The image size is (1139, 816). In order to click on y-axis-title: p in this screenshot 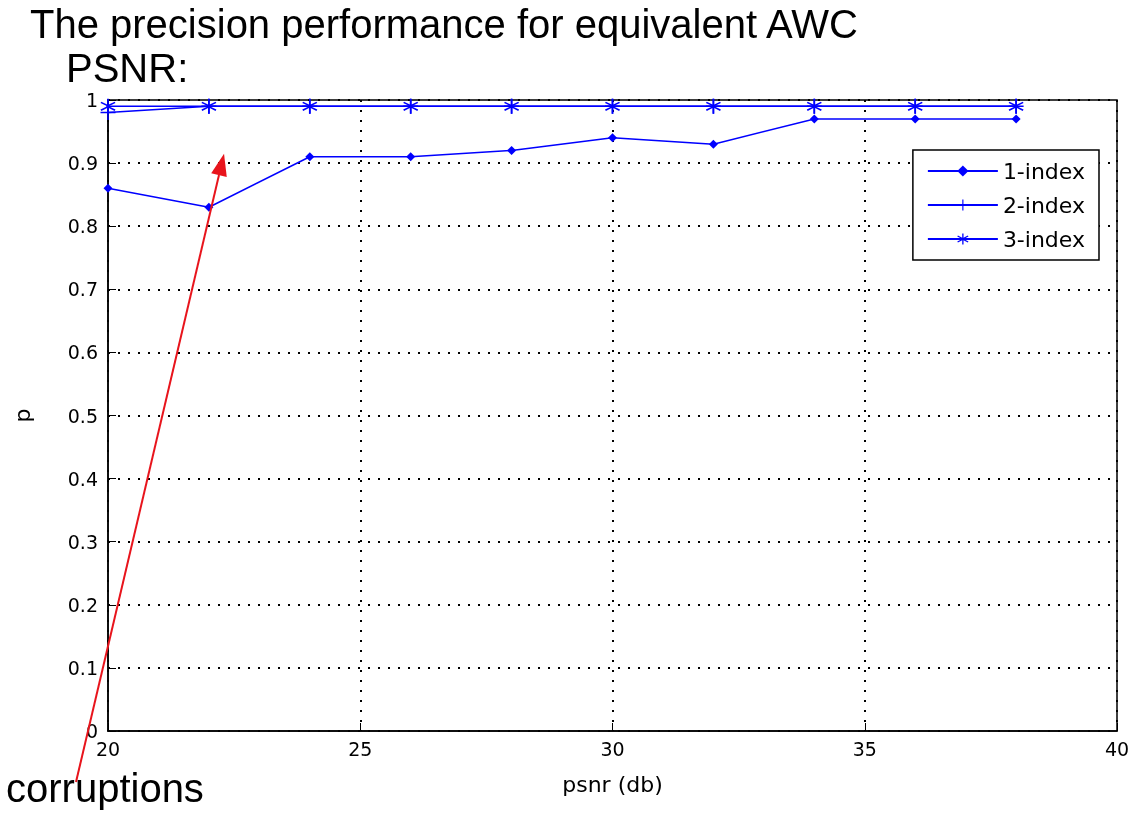, I will do `click(22, 415)`.